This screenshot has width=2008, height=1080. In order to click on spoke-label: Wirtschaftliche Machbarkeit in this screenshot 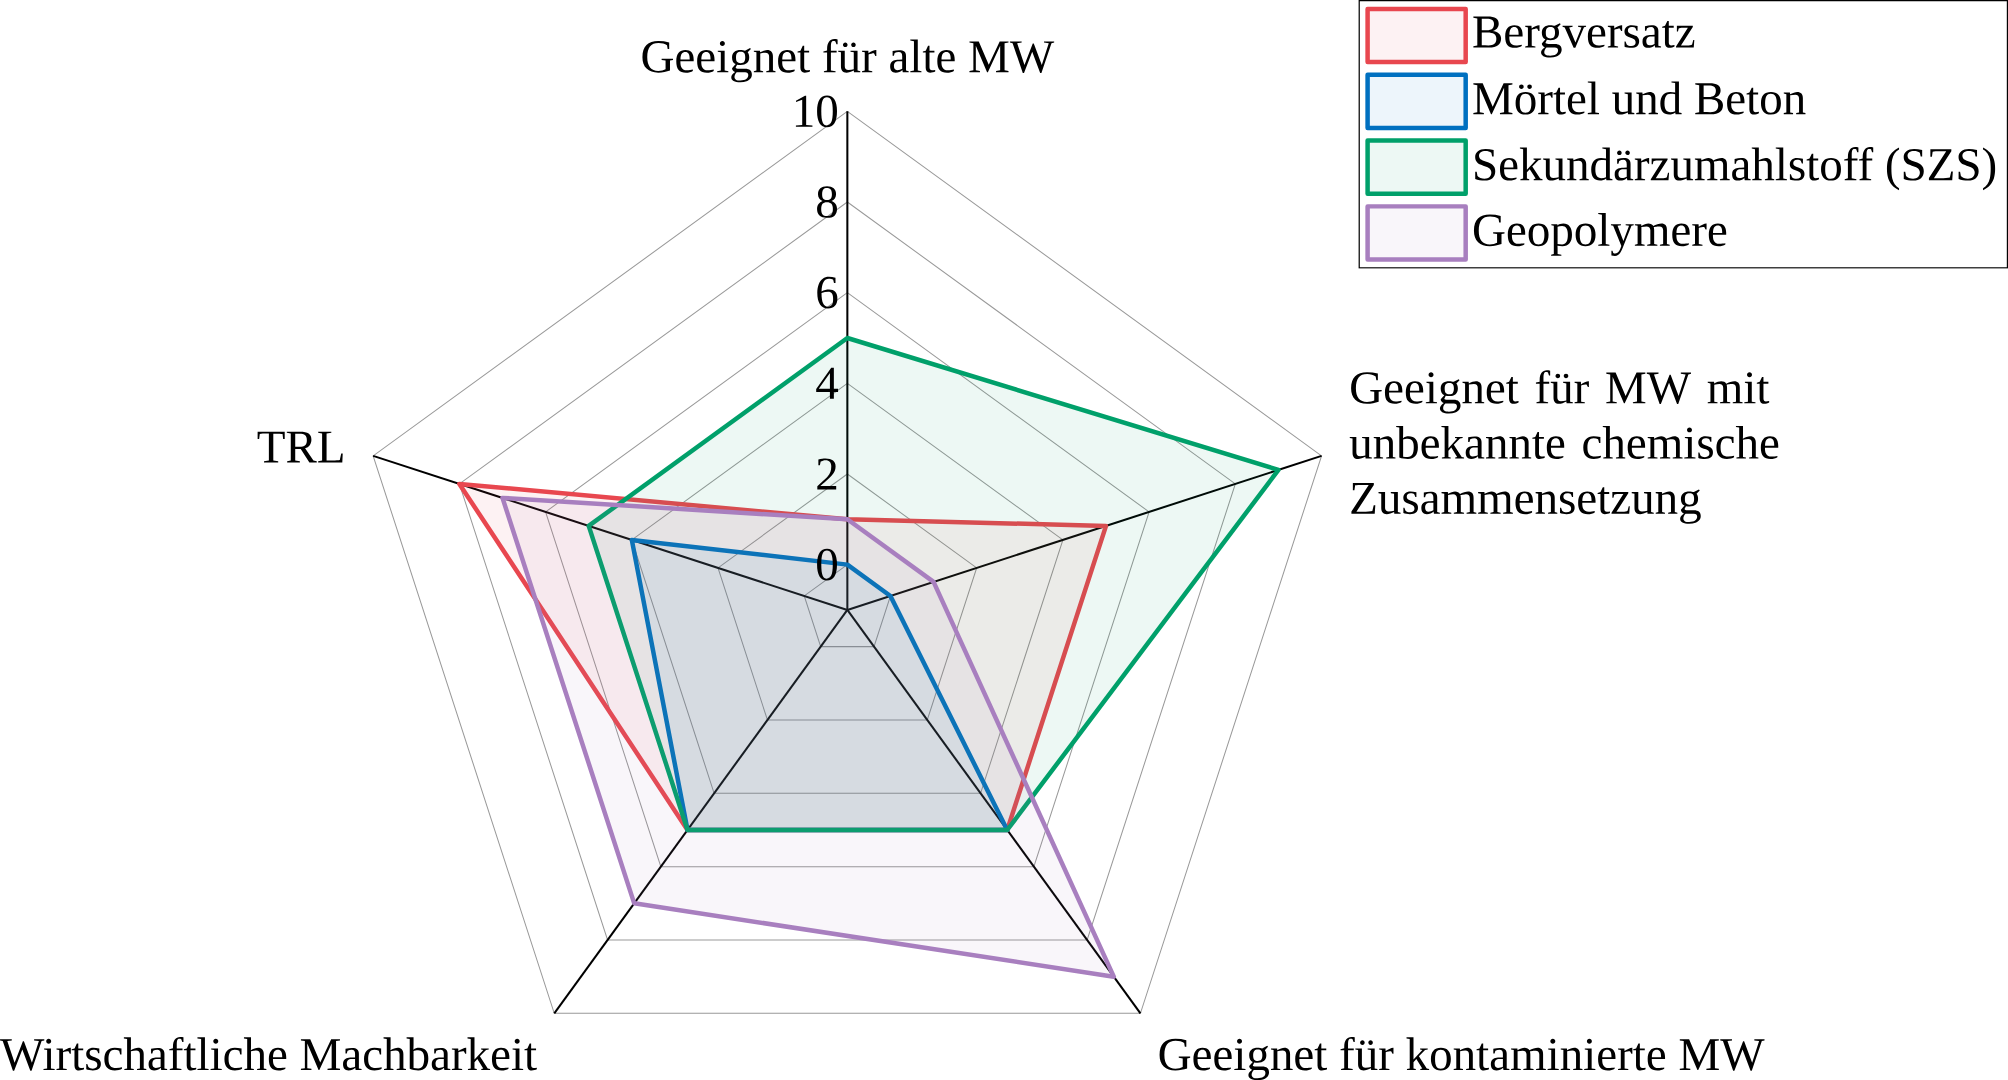, I will do `click(268, 1053)`.